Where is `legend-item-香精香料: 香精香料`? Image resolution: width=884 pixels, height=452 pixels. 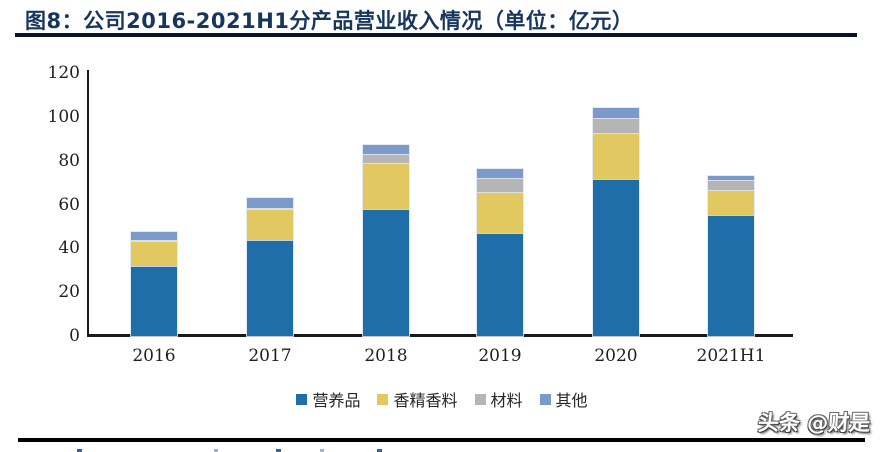
legend-item-香精香料: 香精香料 is located at coordinates (417, 399).